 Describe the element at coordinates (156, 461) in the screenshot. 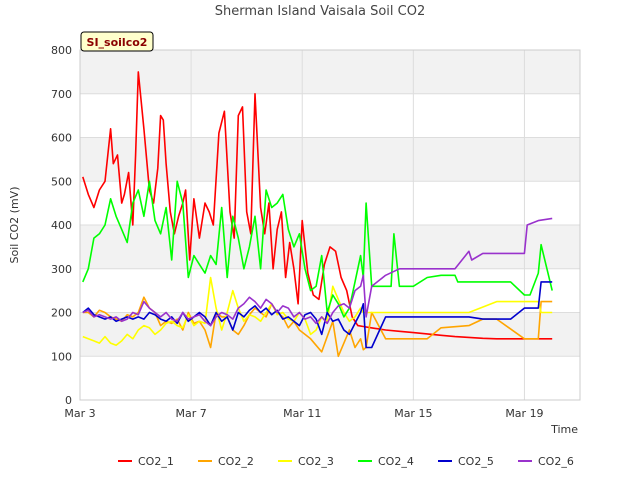

I see `legend-label: CO2_1` at that location.